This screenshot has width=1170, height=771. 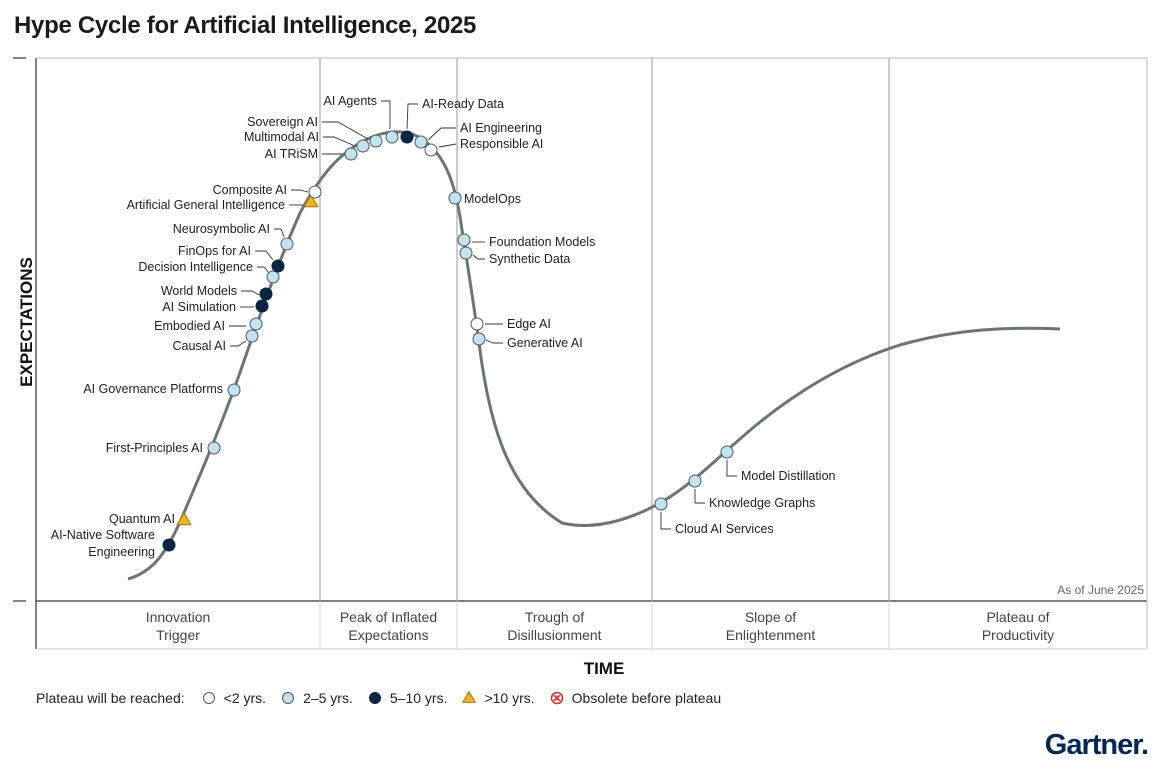 I want to click on label-finops-for-ai: FinOps for AI, so click(x=214, y=251).